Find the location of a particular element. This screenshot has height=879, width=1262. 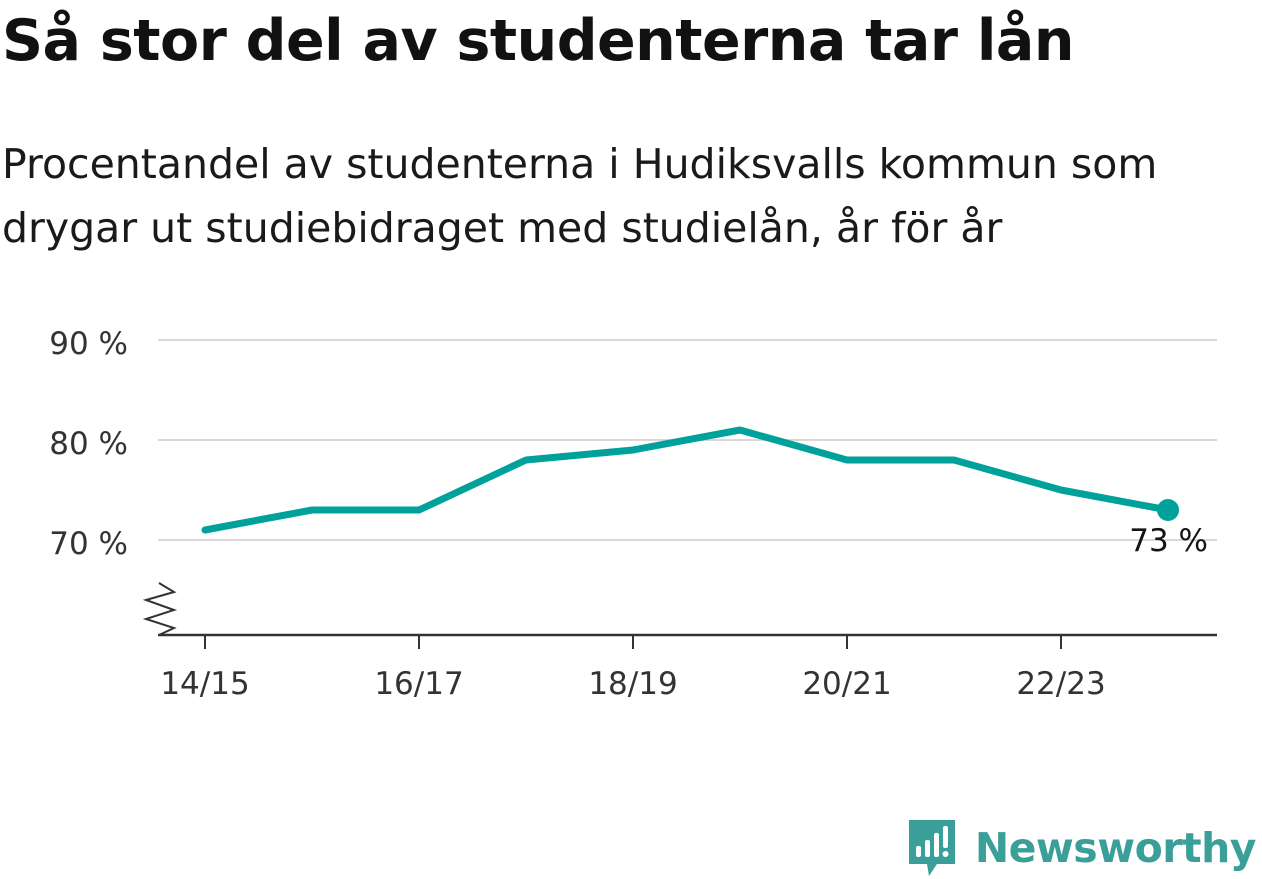

end-value-label: 73 % is located at coordinates (1168, 541).